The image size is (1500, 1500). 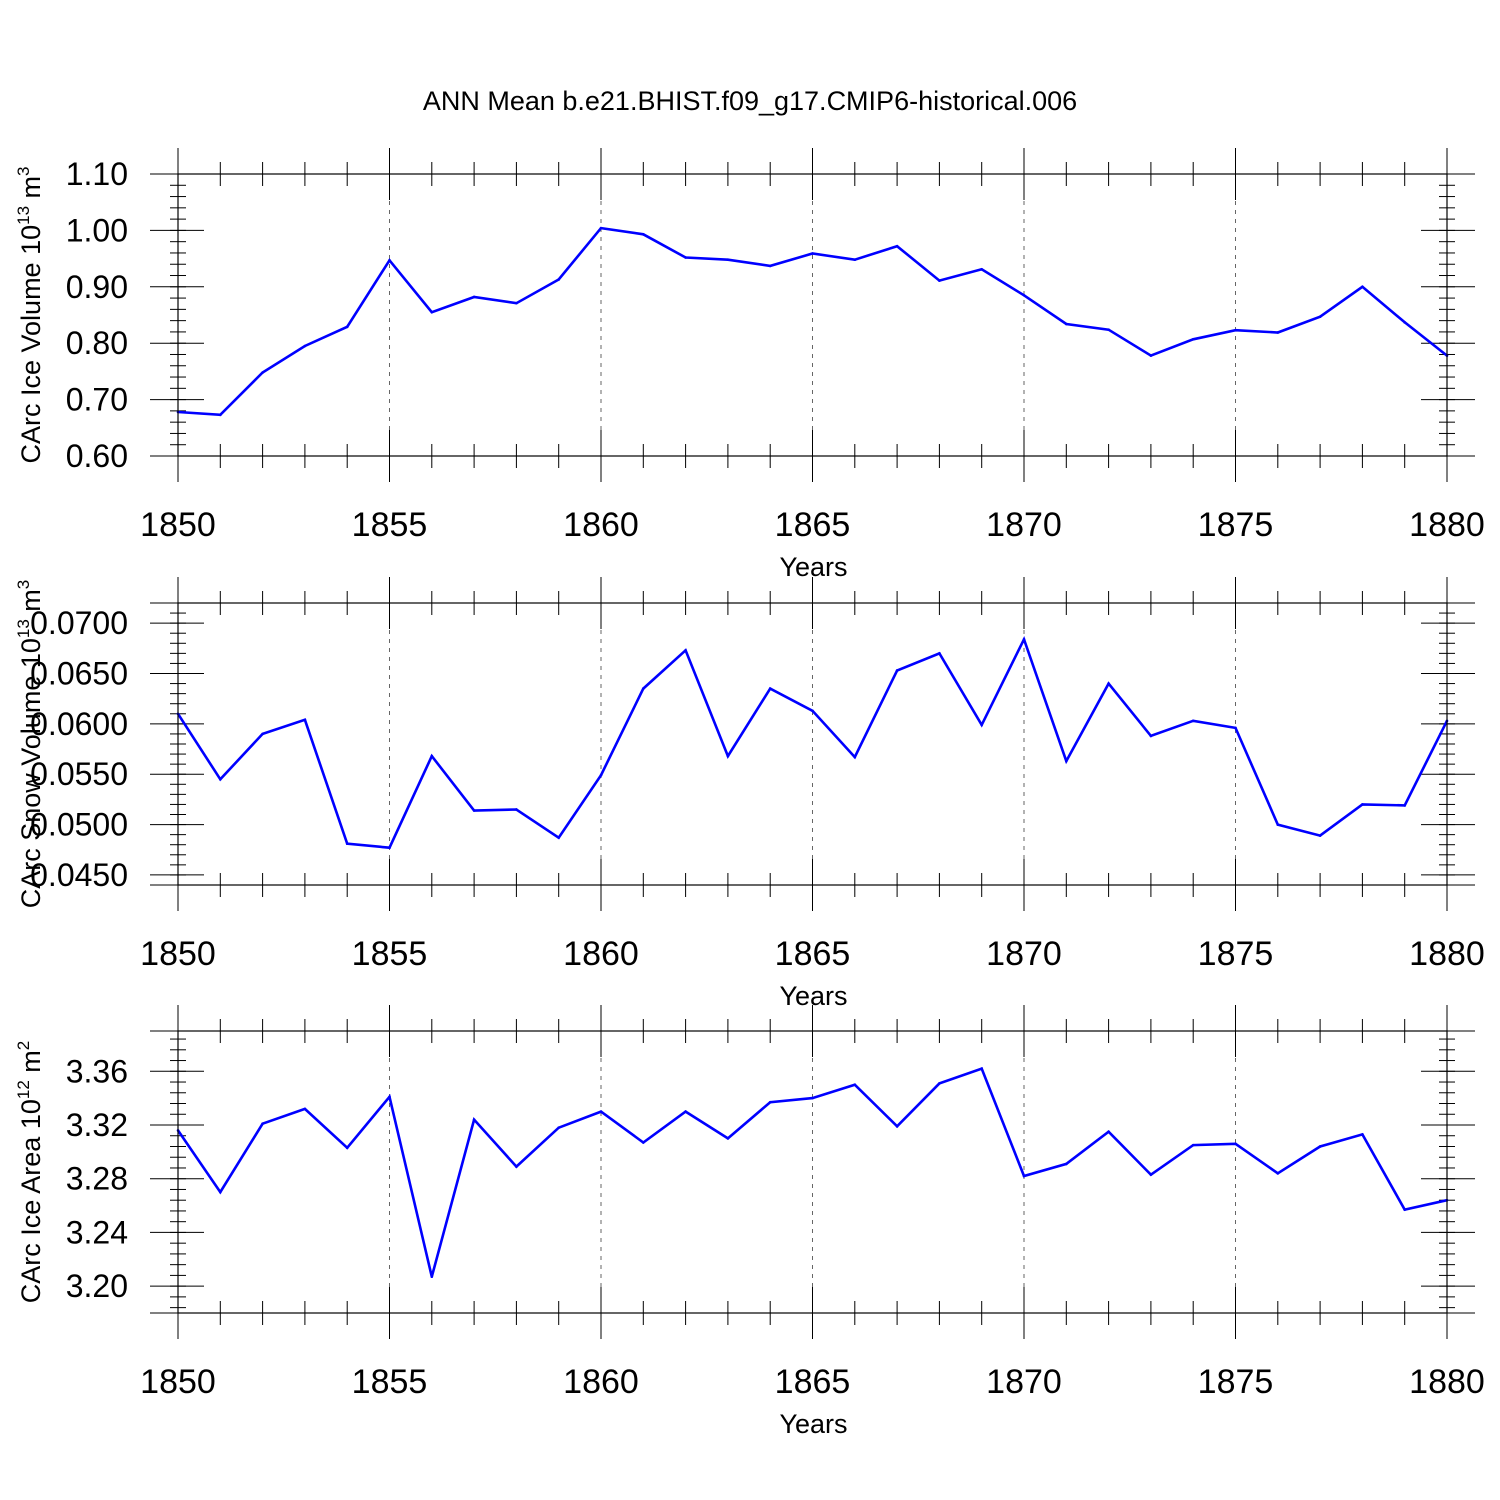 What do you see at coordinates (30, 1172) in the screenshot?
I see `y-axis-title: CArc Ice Area 1012 m2` at bounding box center [30, 1172].